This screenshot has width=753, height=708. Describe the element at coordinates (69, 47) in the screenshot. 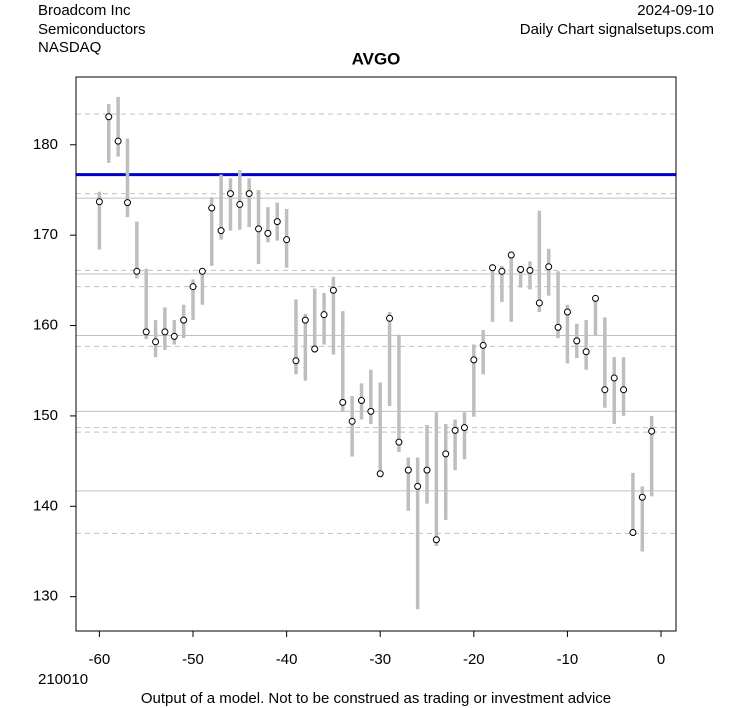

I see `exchange: NASDAQ` at that location.